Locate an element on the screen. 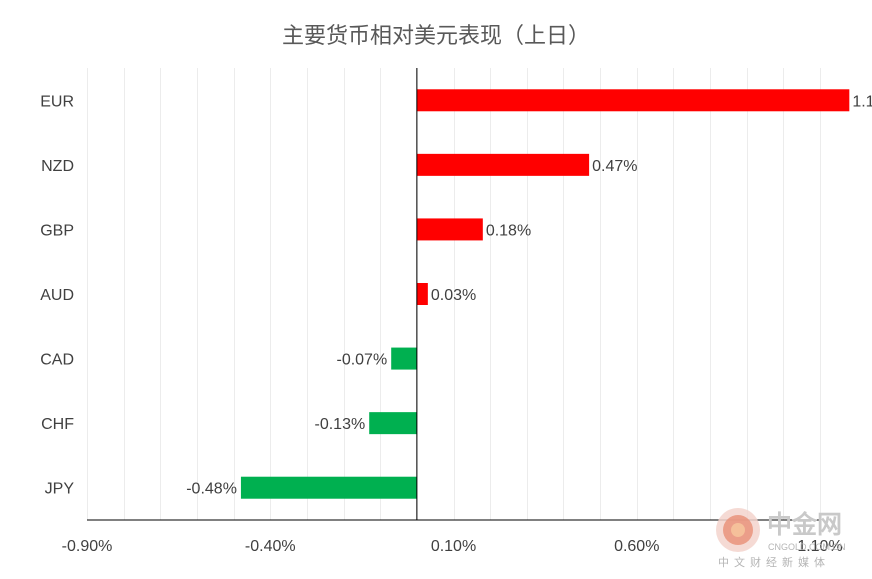 Image resolution: width=872 pixels, height=579 pixels. cngold-logo-icon is located at coordinates (738, 530).